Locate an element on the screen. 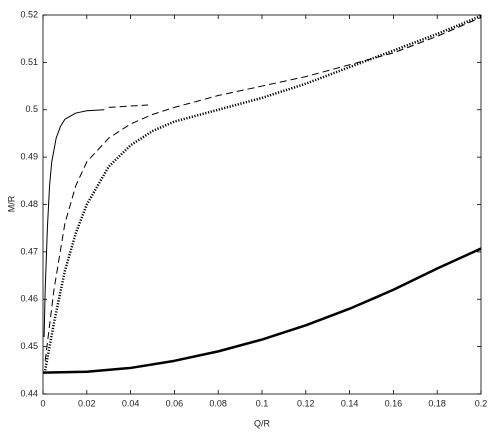  y-tick-label: 0.5 is located at coordinates (31, 109).